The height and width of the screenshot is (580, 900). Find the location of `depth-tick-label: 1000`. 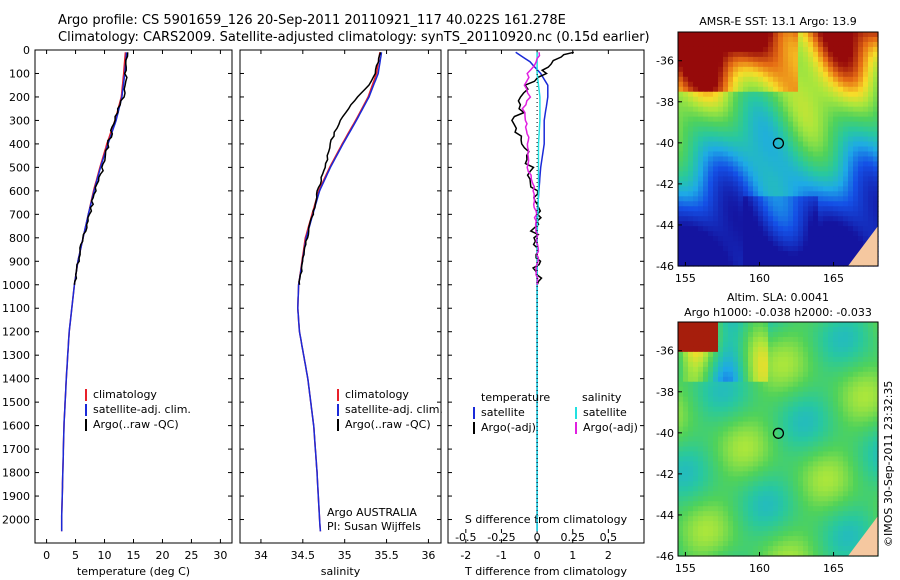

depth-tick-label: 1000 is located at coordinates (16, 285).